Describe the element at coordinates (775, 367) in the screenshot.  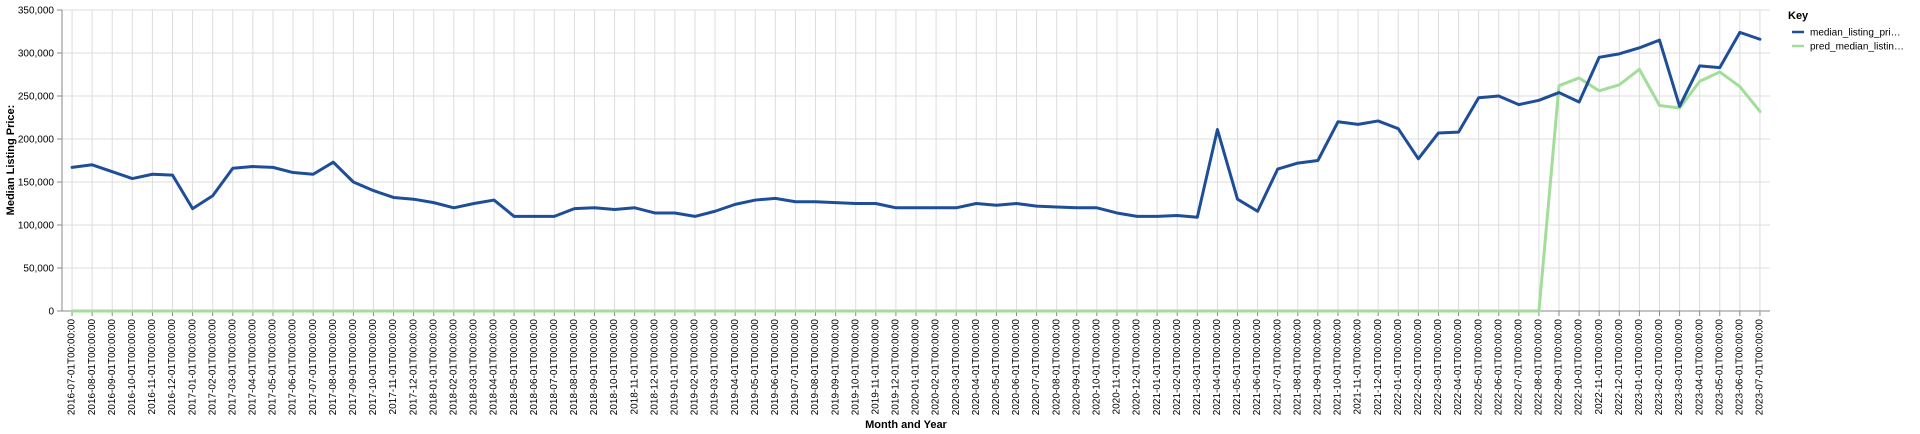
I see `x-tick-label: 2019-06-01T00:00:00` at that location.